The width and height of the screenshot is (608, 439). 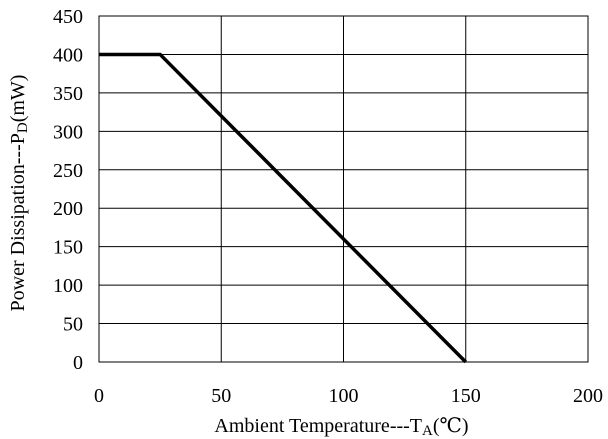 What do you see at coordinates (68, 171) in the screenshot?
I see `y-tick-label: 250` at bounding box center [68, 171].